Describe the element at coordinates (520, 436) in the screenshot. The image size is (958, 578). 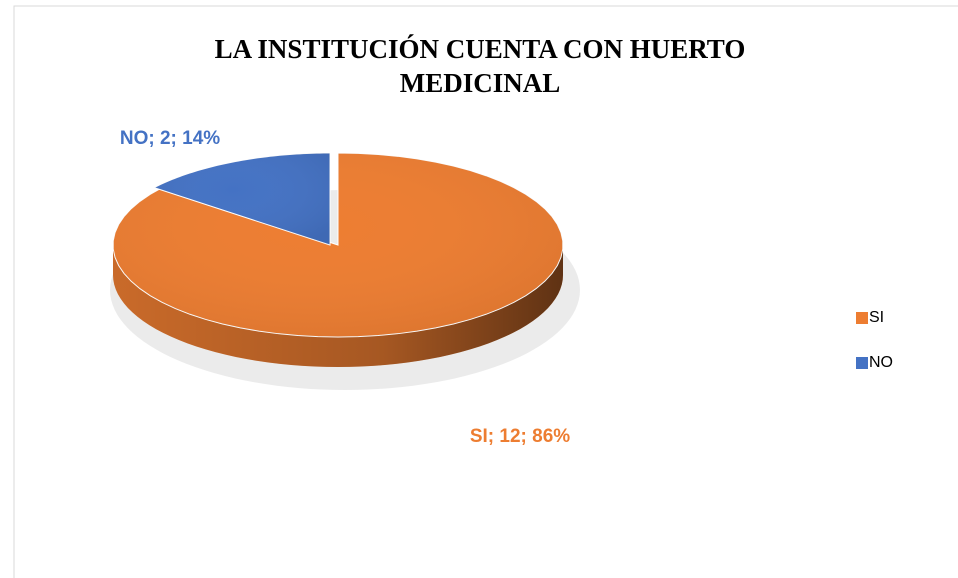
I see `data-label: SI; 12; 86%` at that location.